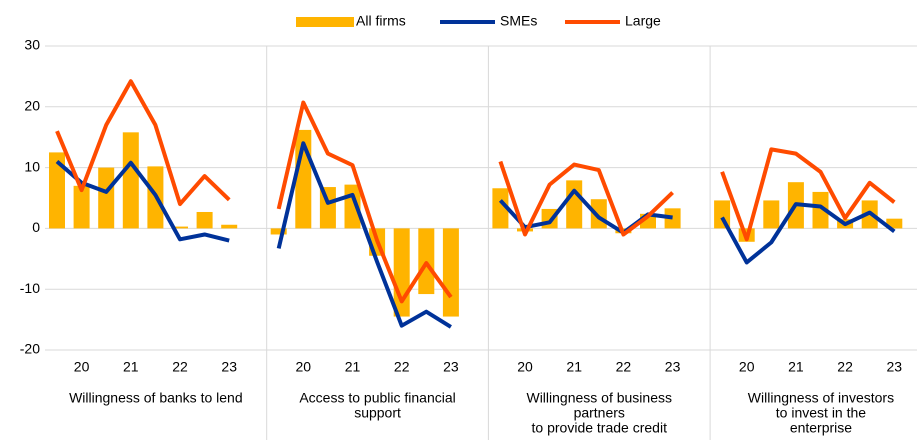 The image size is (917, 440). Describe the element at coordinates (821, 398) in the screenshot. I see `panel-title: Willingness of investors` at that location.